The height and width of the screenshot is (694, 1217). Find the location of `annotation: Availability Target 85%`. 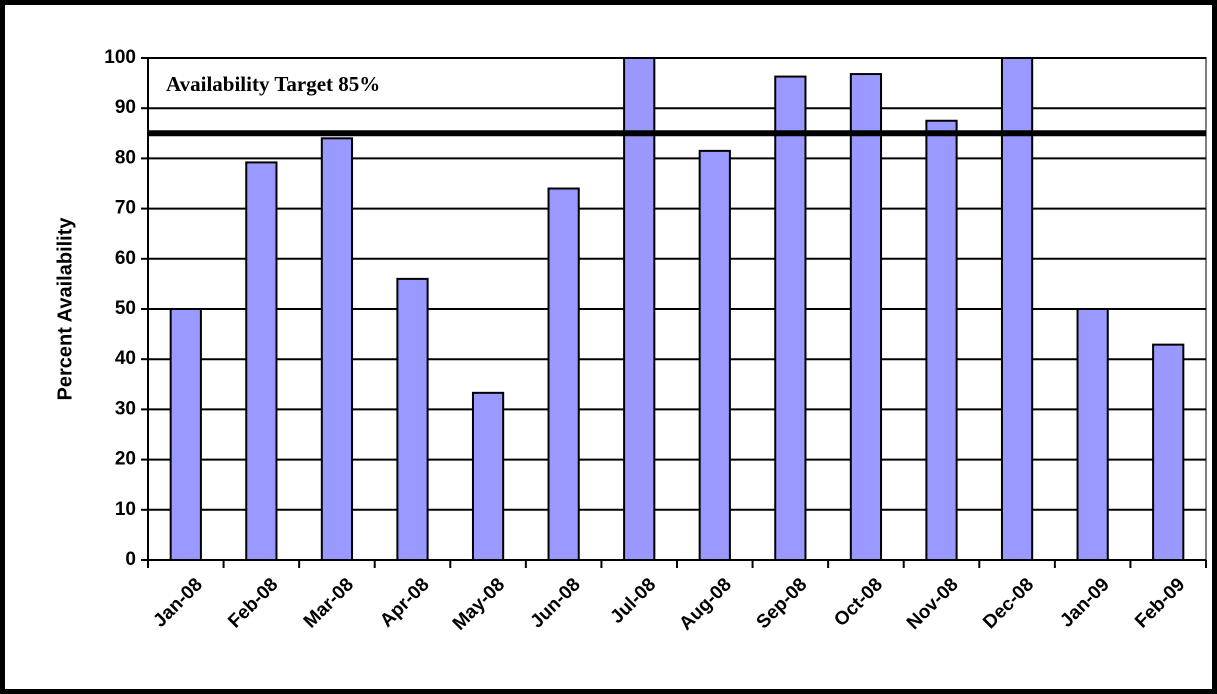

annotation: Availability Target 85% is located at coordinates (273, 84).